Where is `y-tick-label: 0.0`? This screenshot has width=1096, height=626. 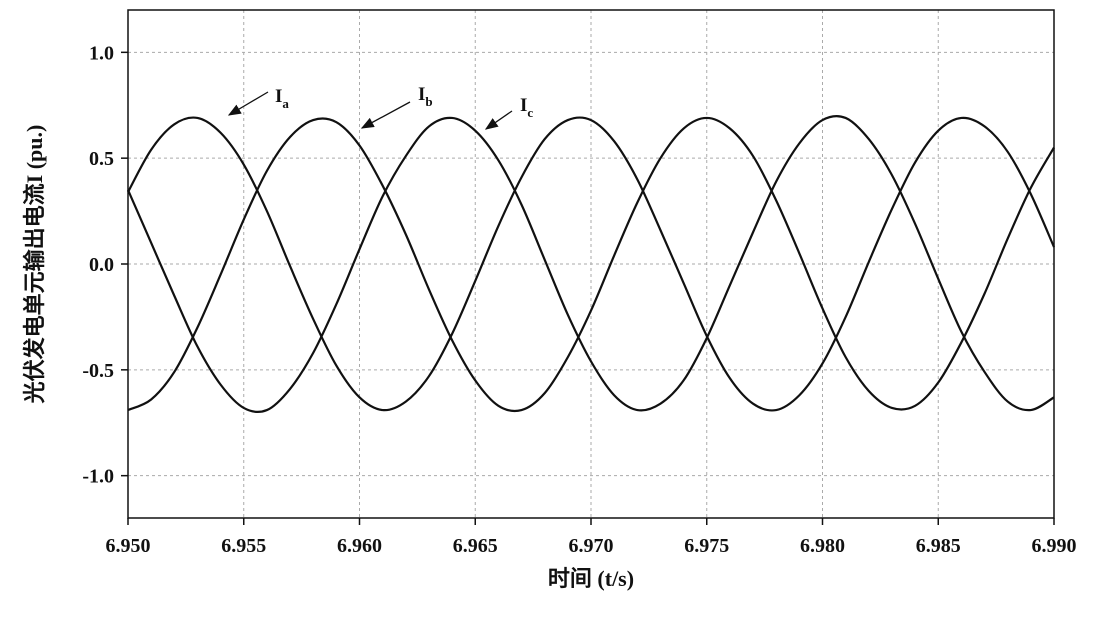 y-tick-label: 0.0 is located at coordinates (101, 265).